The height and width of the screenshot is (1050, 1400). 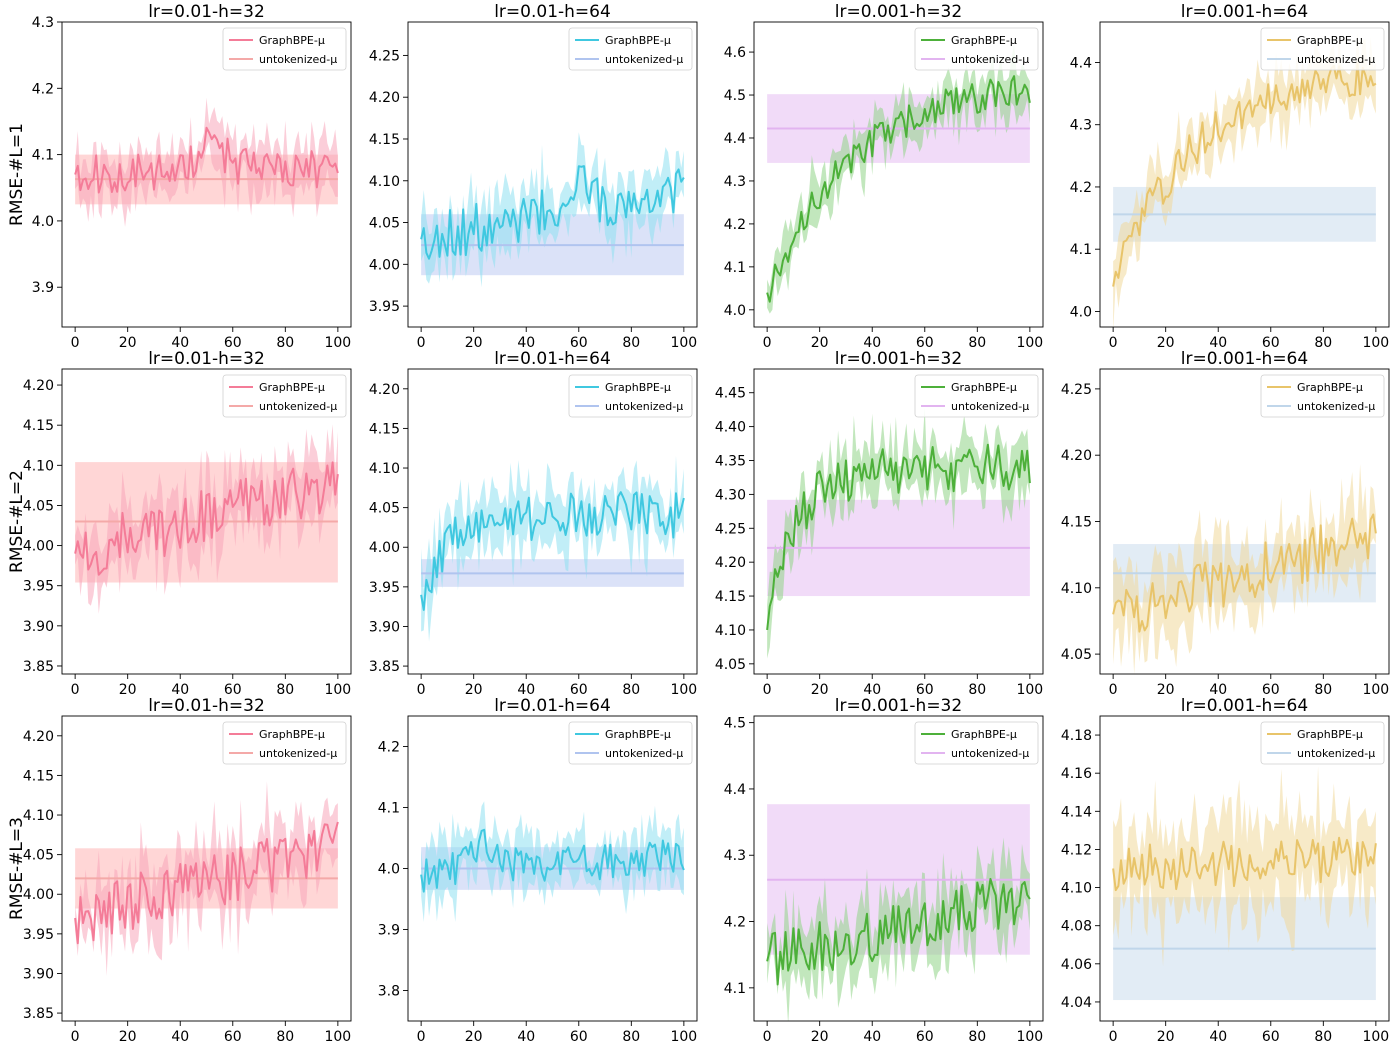 I want to click on row-label: RMSE-#L=2, so click(x=17, y=521).